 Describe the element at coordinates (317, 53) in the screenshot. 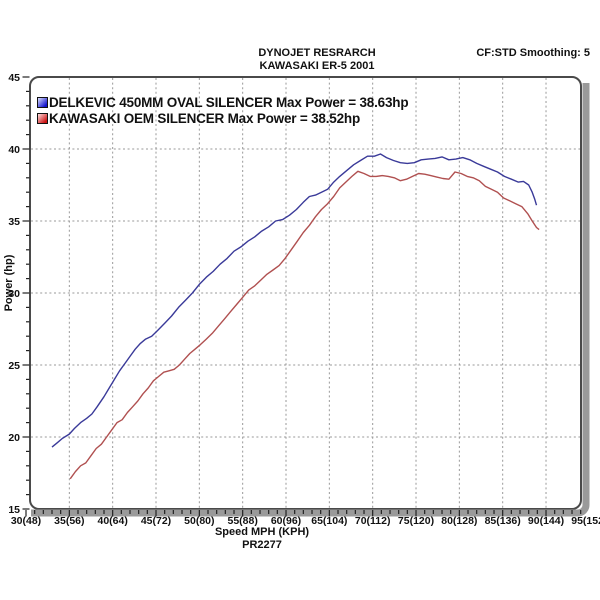

I see `header-title: DYNOJET RESRARCH` at that location.